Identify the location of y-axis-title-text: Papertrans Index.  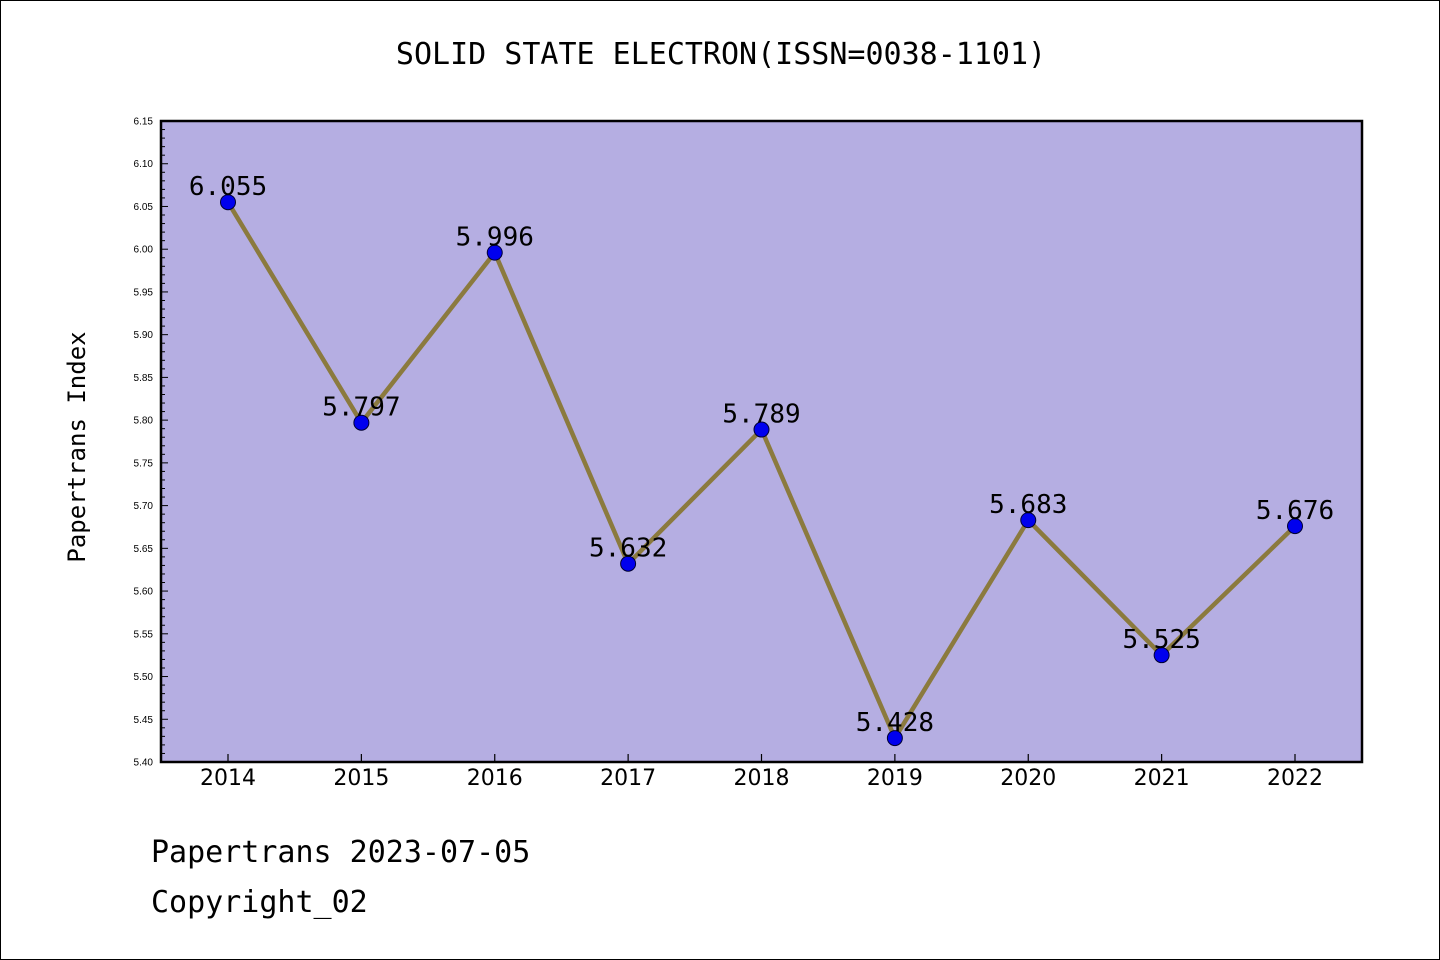
(77, 447).